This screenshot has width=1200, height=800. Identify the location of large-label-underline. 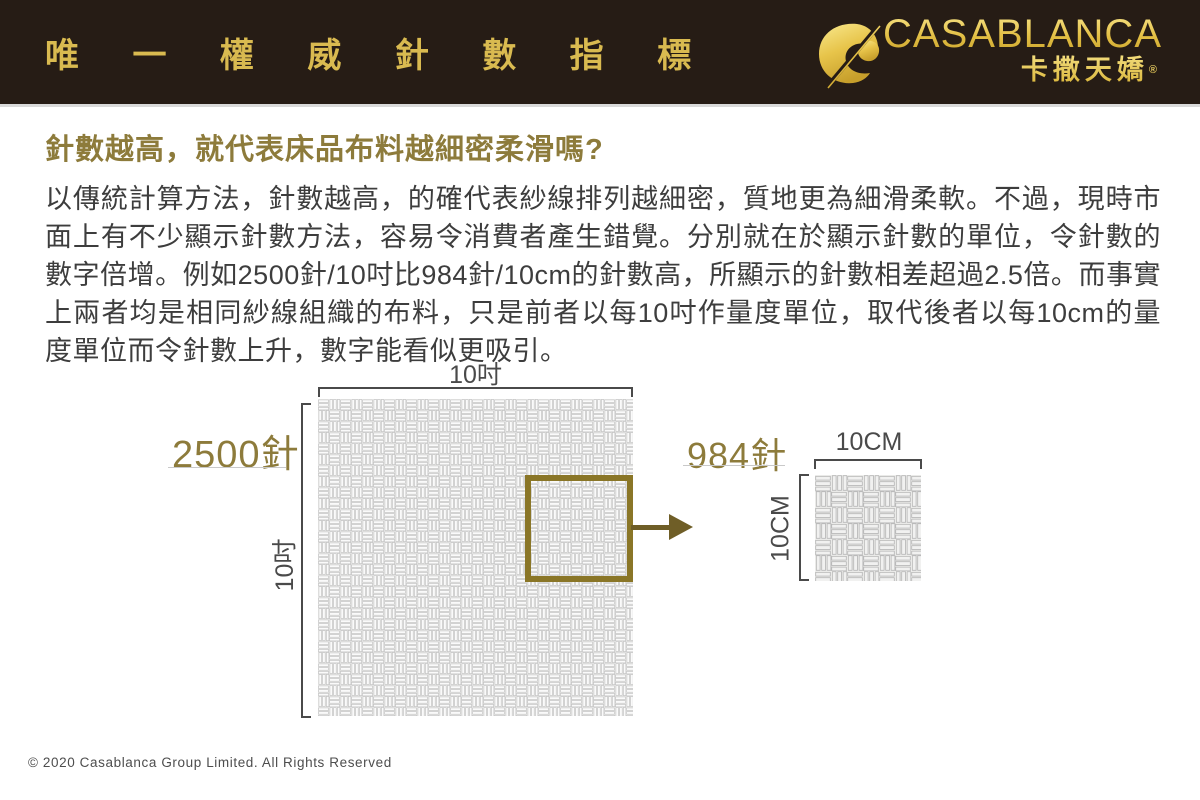
(227, 467).